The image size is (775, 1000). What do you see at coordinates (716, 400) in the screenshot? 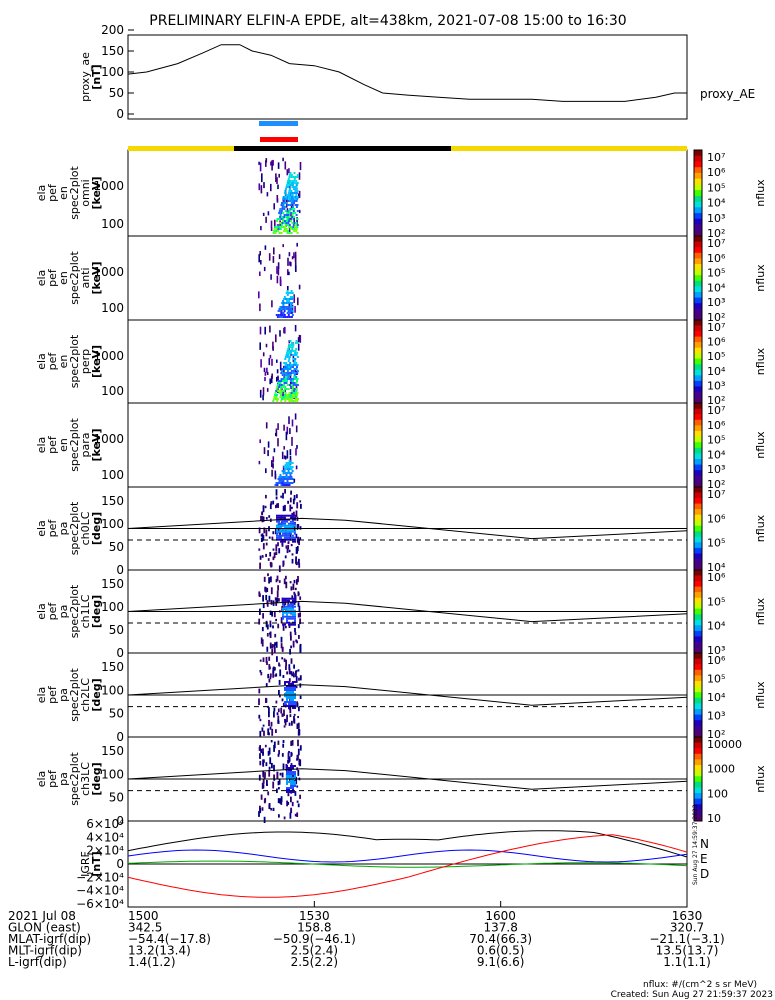
I see `colorbar-tick: 10²` at bounding box center [716, 400].